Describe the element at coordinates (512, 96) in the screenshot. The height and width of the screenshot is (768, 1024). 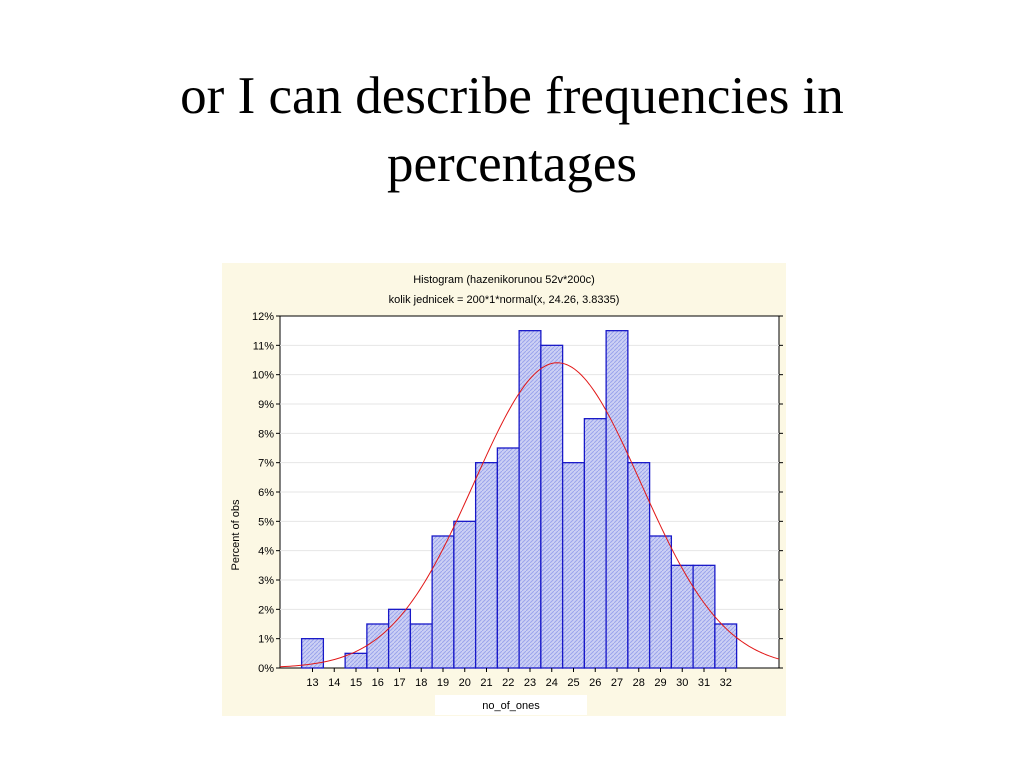
I see `slide-title-line1: or I can describe frequencies in` at that location.